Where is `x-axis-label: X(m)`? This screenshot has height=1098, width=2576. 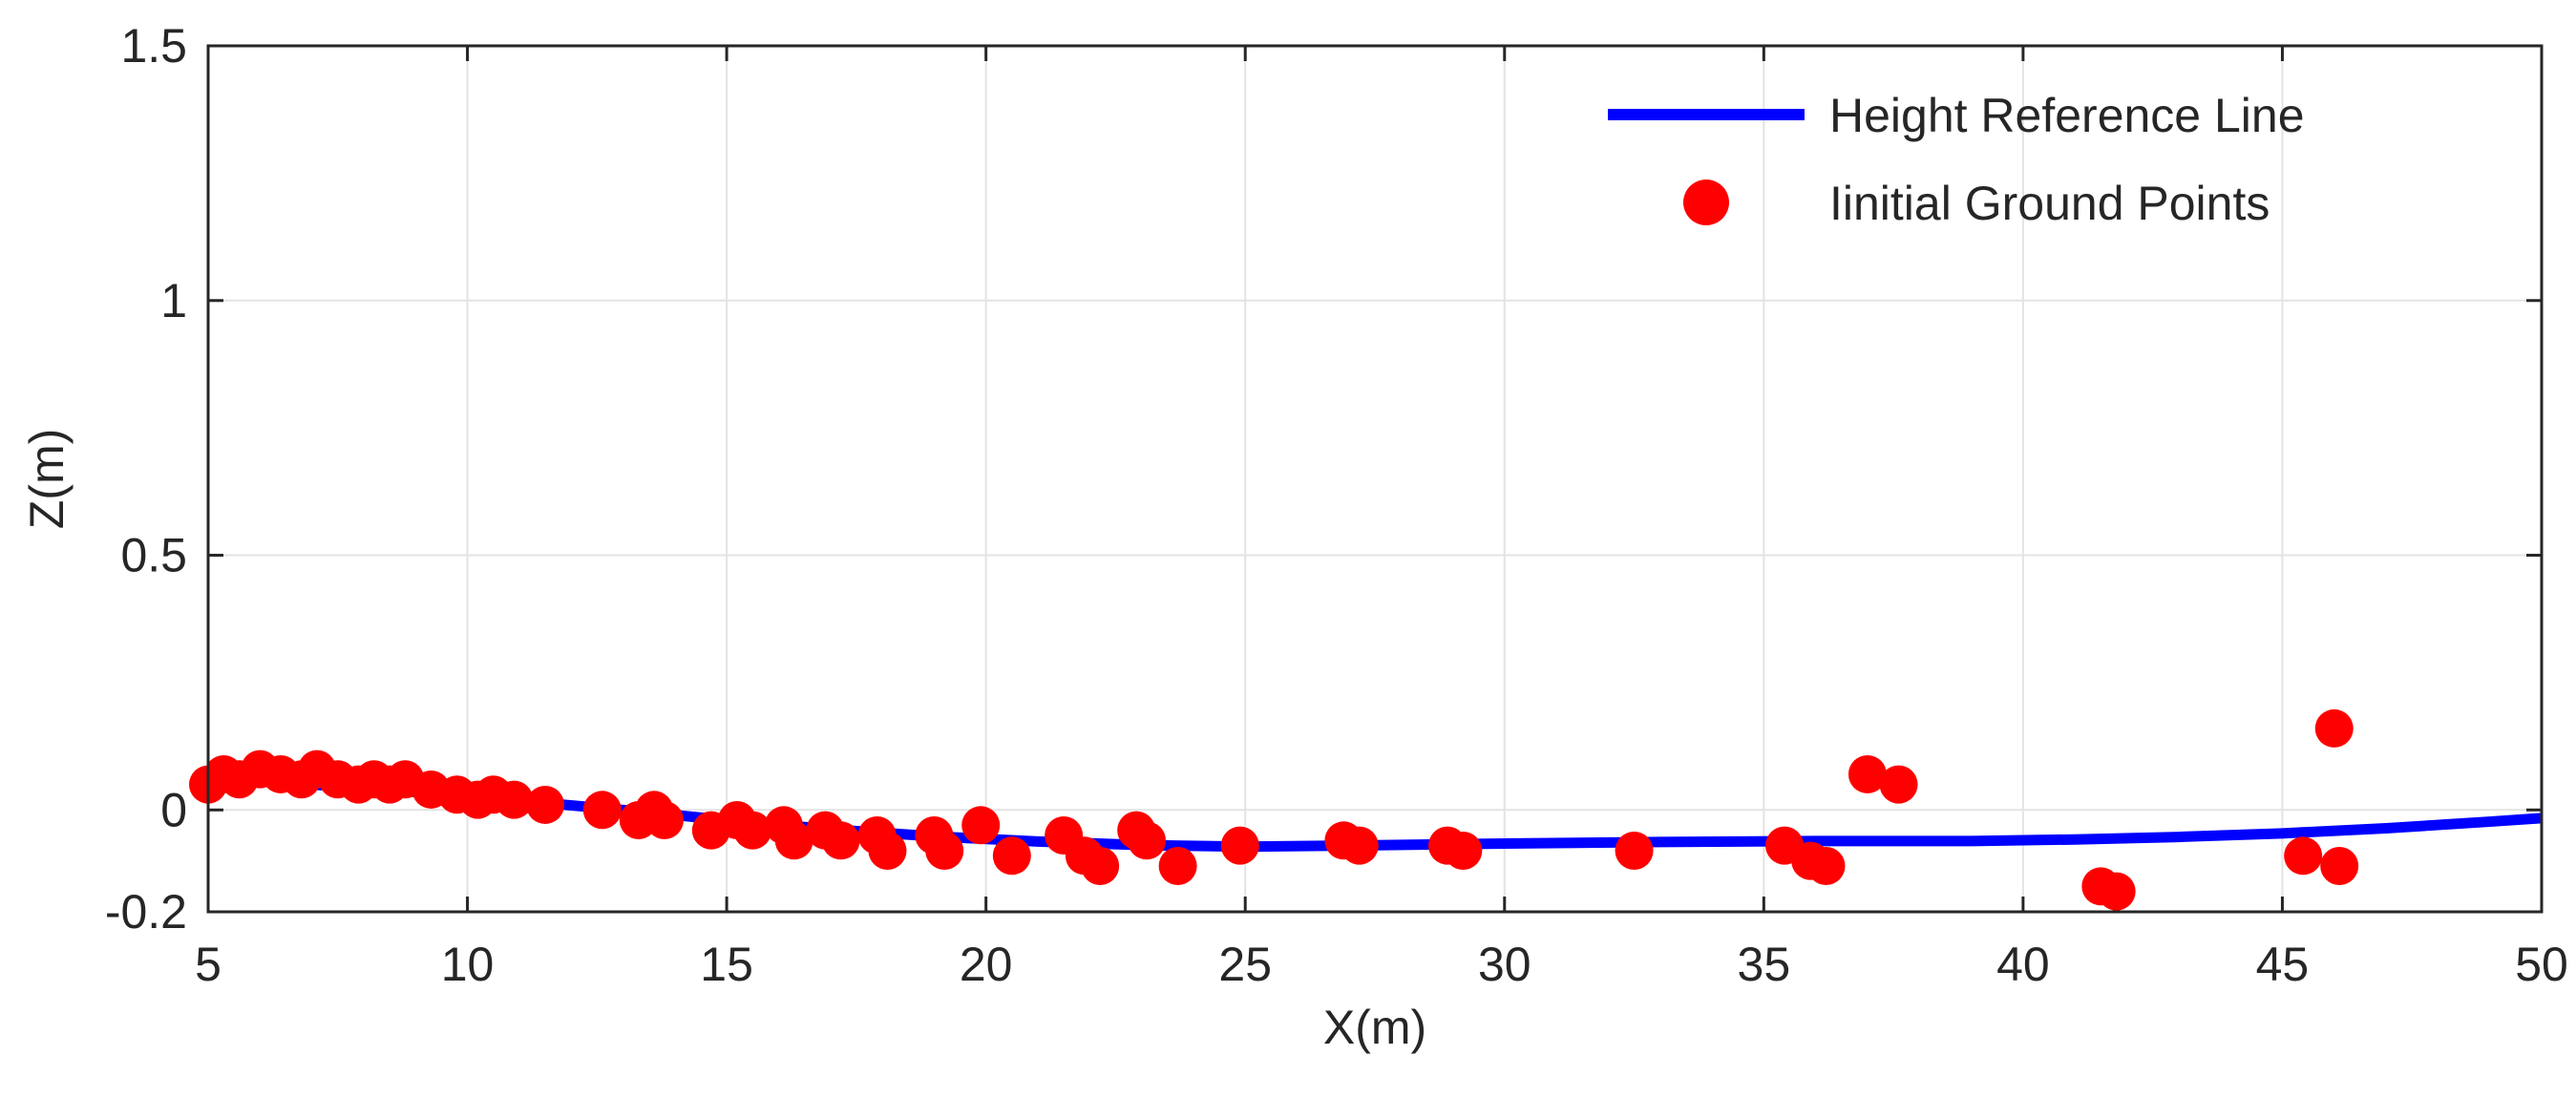 x-axis-label: X(m) is located at coordinates (1374, 1027).